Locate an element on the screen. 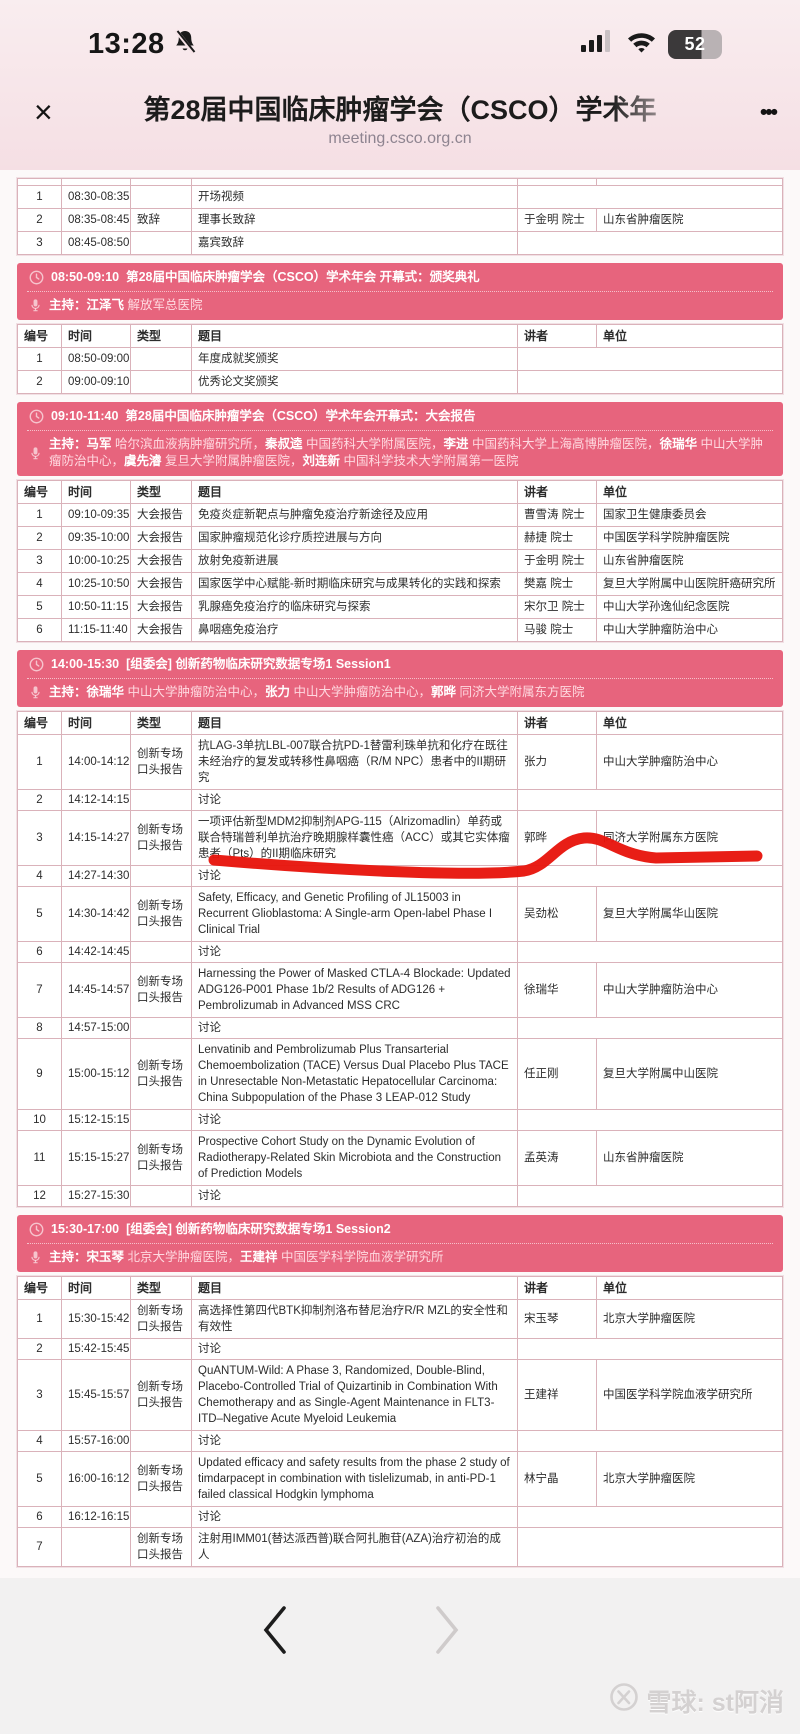 The image size is (800, 1734). table-row: 3 10:00-10:25 大会报告 放射免疫新进展 于金明 院士 山东省肿瘤医院 is located at coordinates (400, 561).